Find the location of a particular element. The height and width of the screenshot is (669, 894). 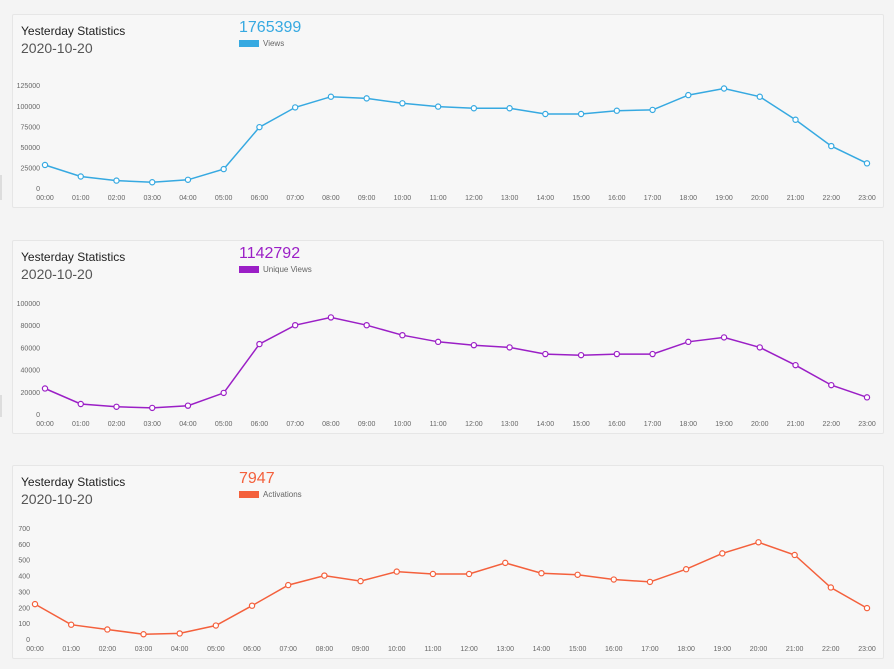

x-tick-label: 10:00 is located at coordinates (403, 424).